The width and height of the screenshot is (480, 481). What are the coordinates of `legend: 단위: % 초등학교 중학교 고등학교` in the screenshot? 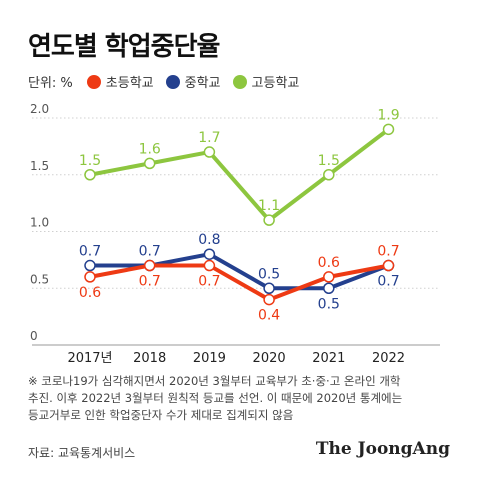 It's located at (169, 81).